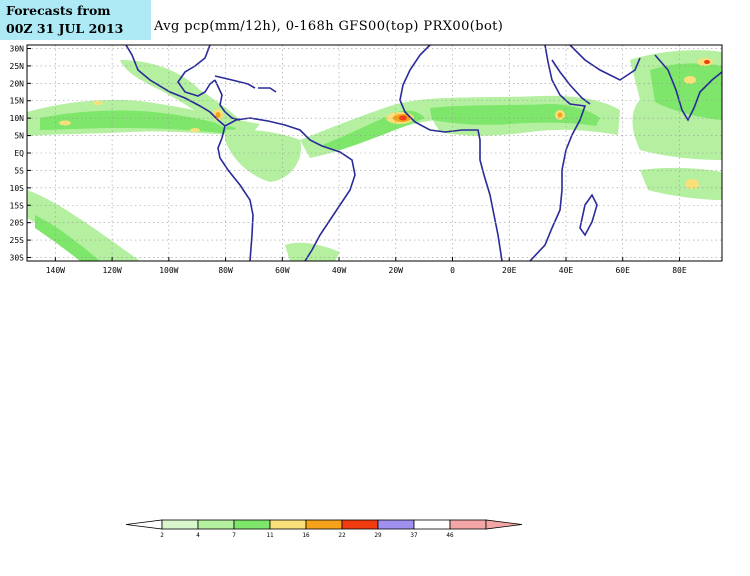 Image resolution: width=750 pixels, height=576 pixels. I want to click on colorbar-label: 2, so click(162, 535).